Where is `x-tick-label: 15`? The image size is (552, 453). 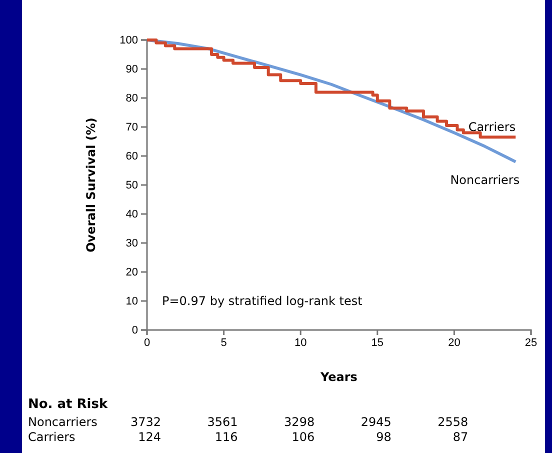
x-tick-label: 15 is located at coordinates (377, 342).